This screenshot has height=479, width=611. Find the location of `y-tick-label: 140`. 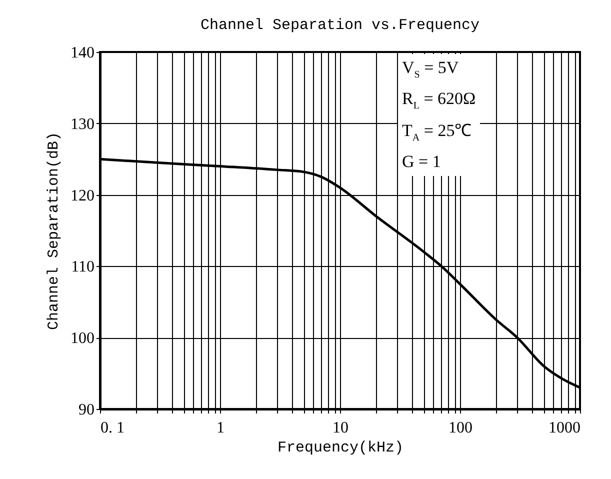

y-tick-label: 140 is located at coordinates (82, 53).